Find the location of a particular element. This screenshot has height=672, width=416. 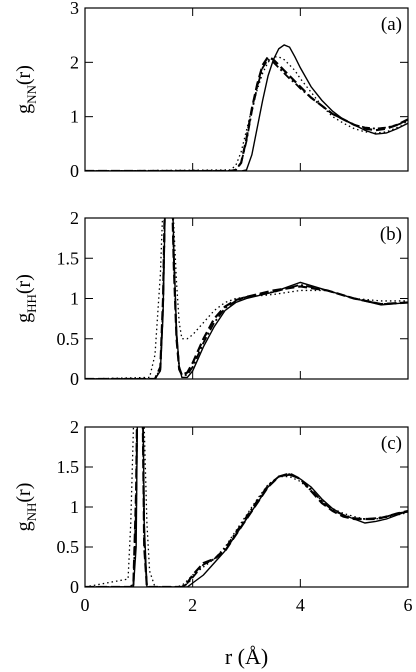

y-label-sub: NN is located at coordinates (31, 93).